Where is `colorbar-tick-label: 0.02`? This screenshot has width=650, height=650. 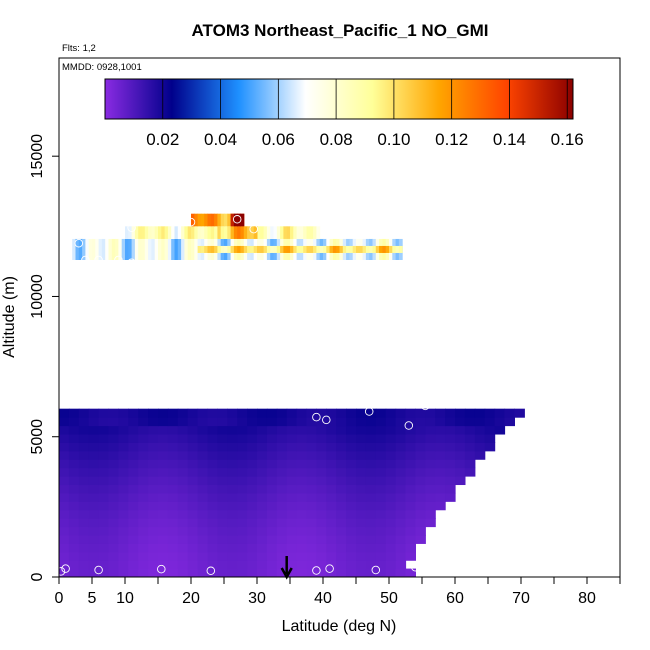 colorbar-tick-label: 0.02 is located at coordinates (162, 139).